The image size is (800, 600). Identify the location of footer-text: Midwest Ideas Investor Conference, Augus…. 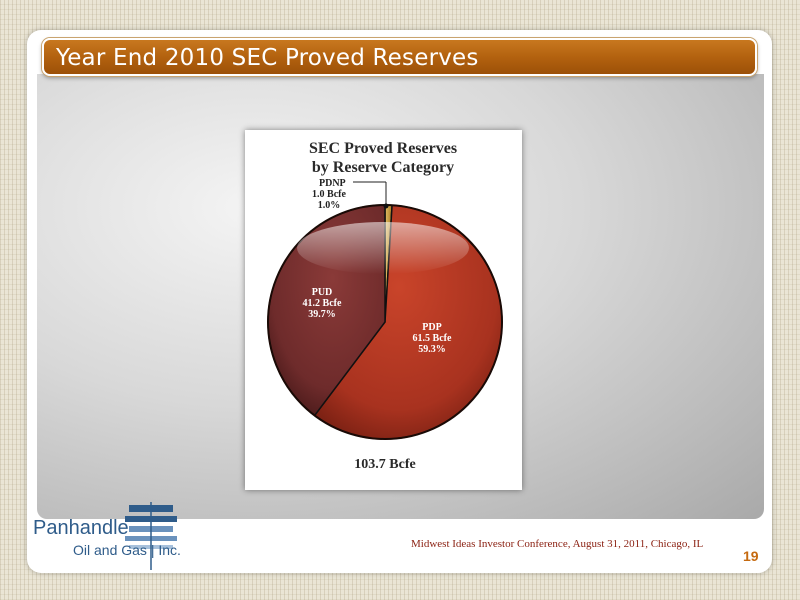
(557, 544).